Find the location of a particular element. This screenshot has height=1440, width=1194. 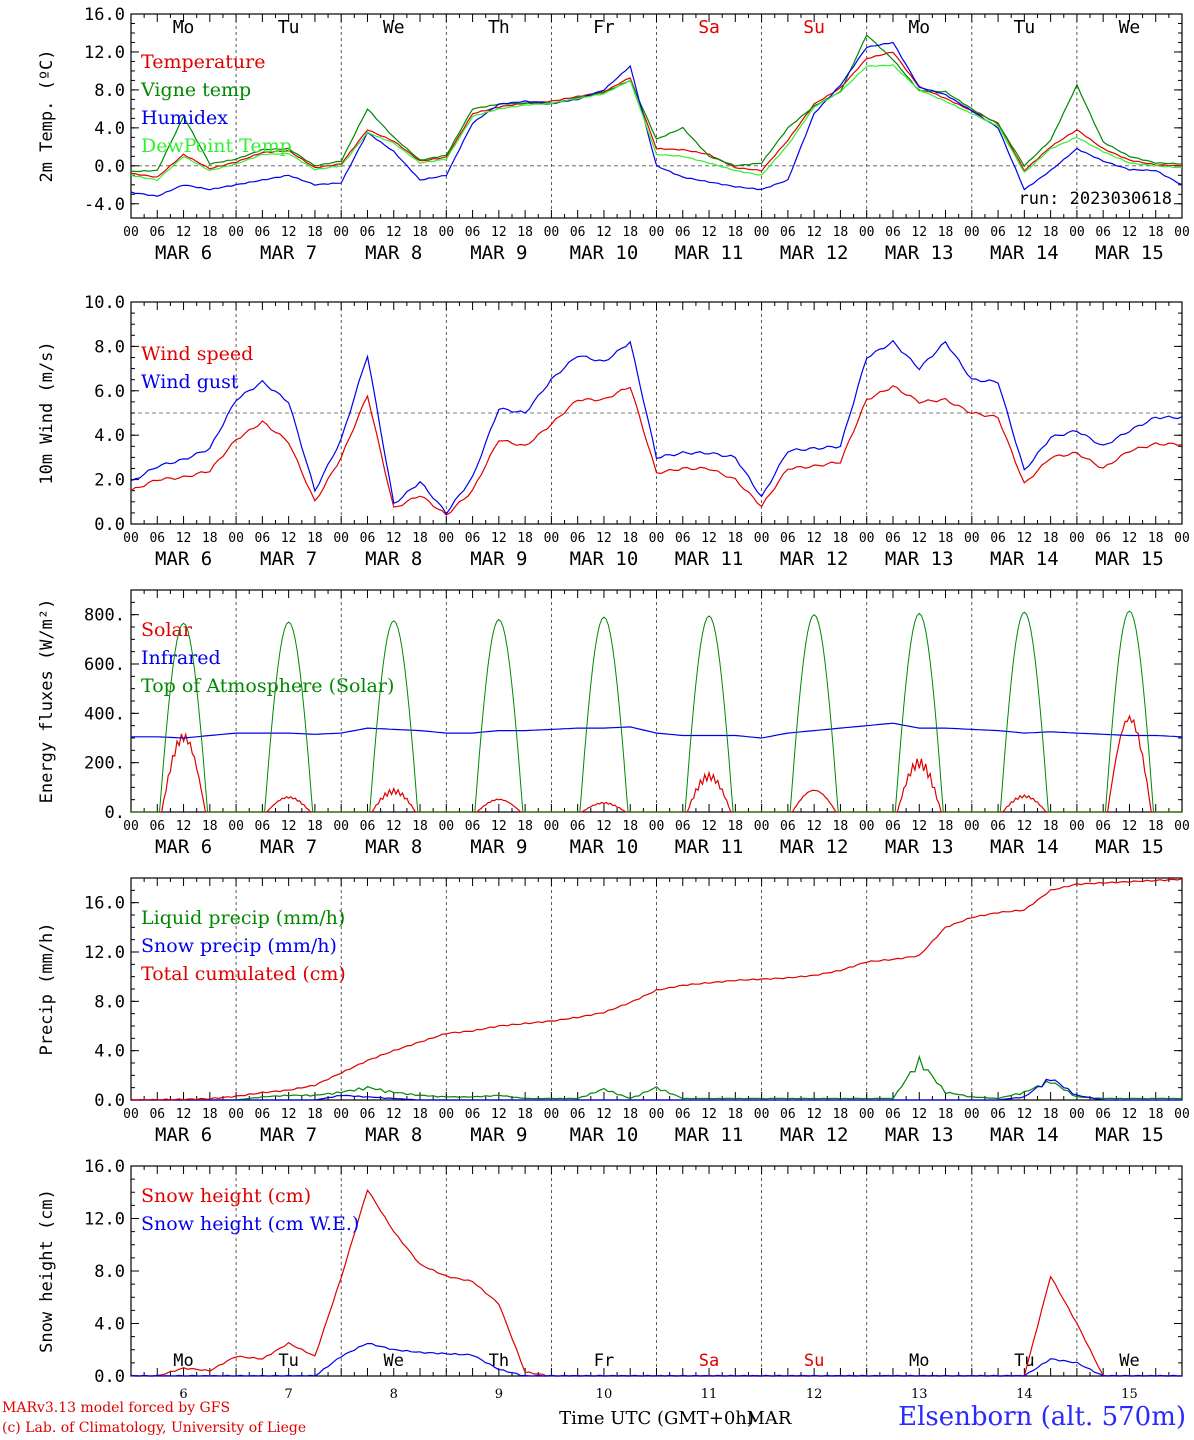

date-label: MAR 6 is located at coordinates (183, 253).